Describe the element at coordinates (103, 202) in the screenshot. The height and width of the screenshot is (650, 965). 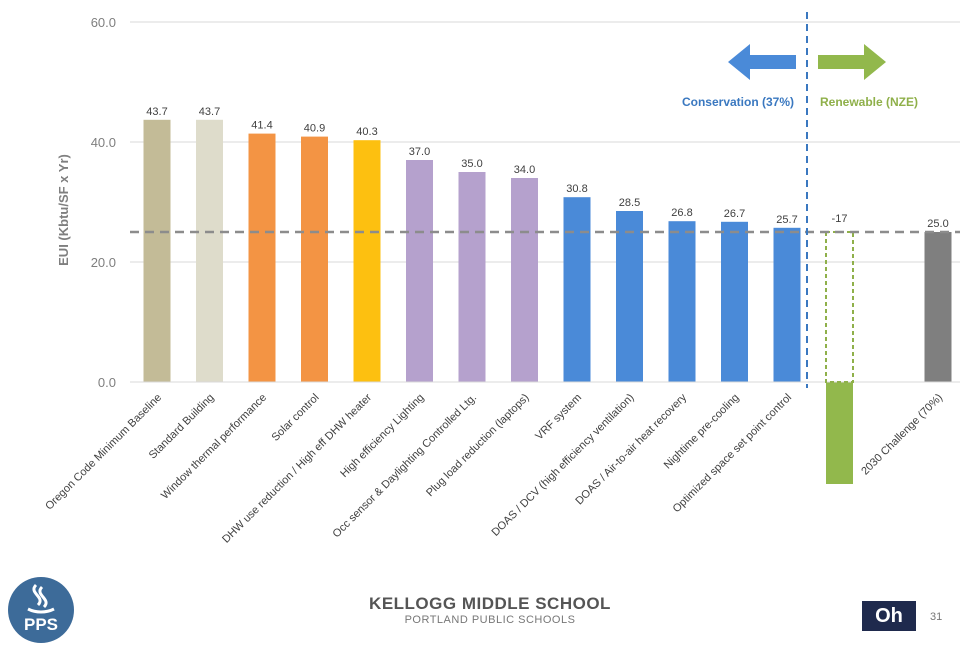
I see `y-axis-ticks: 0.0 20.0 40.0 60.0` at that location.